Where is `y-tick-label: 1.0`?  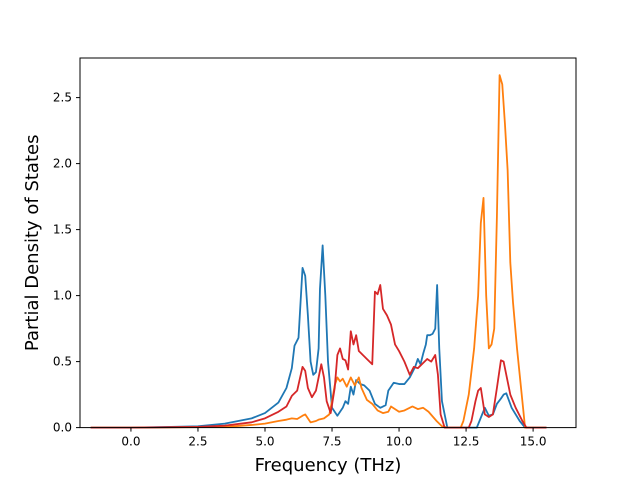
y-tick-label: 1.0 is located at coordinates (62, 296).